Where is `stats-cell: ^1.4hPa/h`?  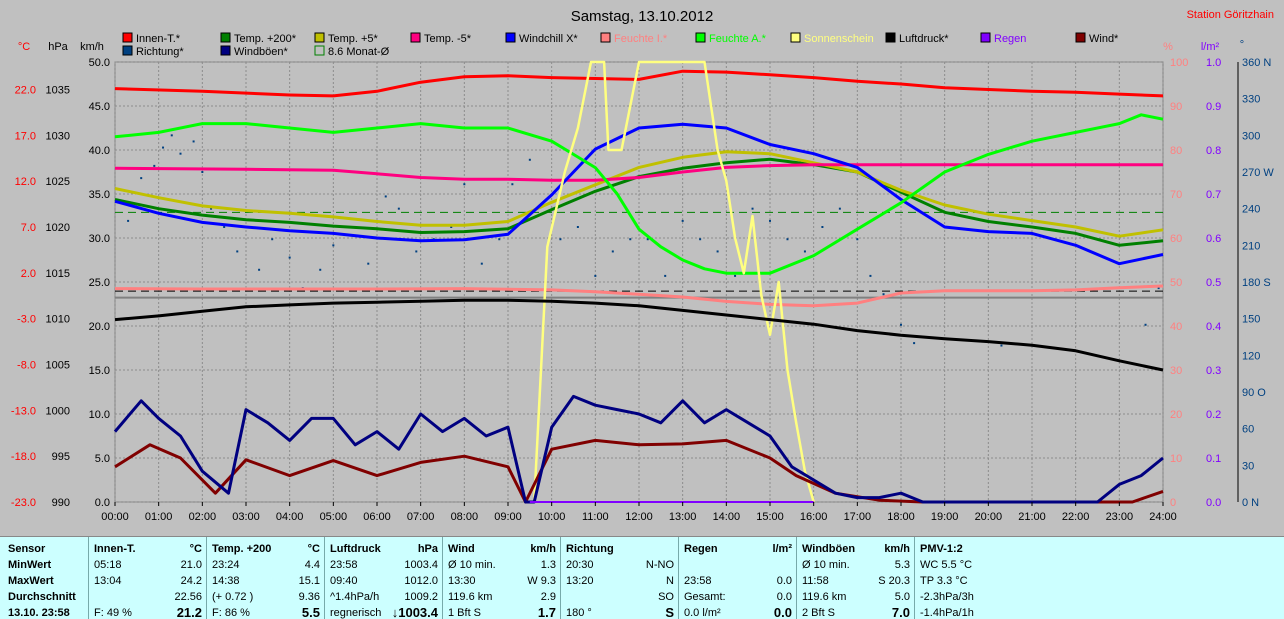 stats-cell: ^1.4hPa/h is located at coordinates (355, 597).